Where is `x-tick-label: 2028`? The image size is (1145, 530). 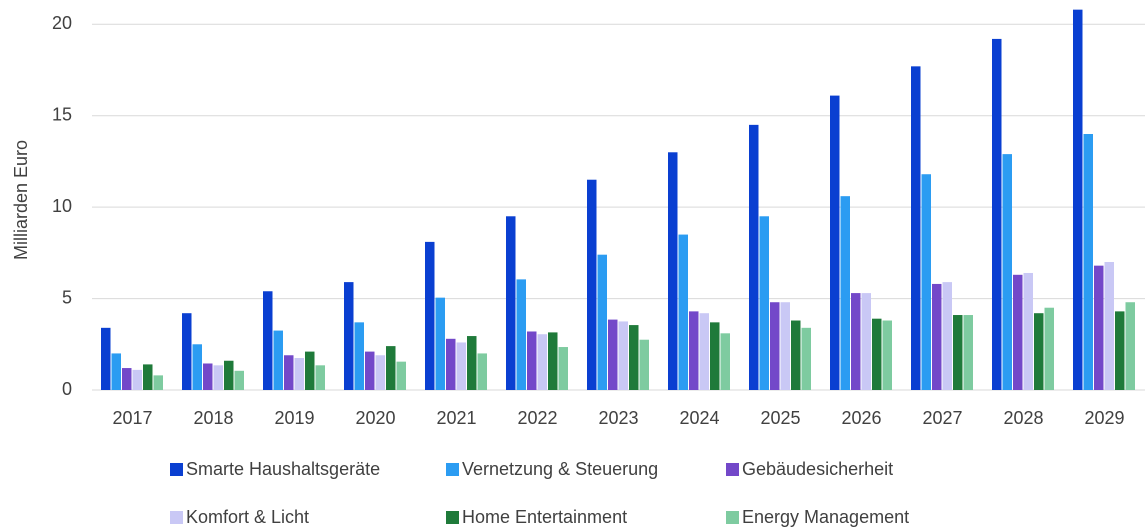
x-tick-label: 2028 is located at coordinates (1023, 418).